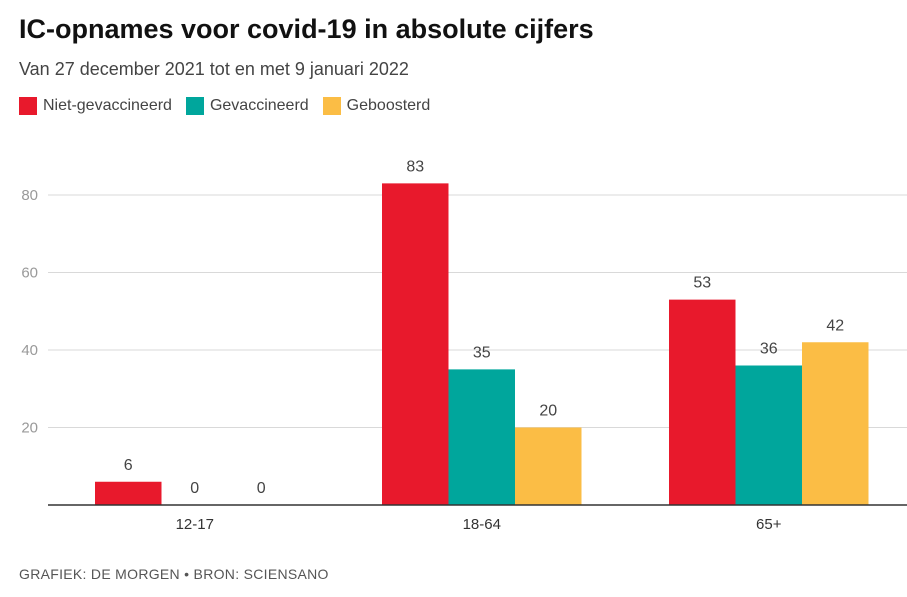 The width and height of the screenshot is (907, 597). I want to click on legend-item: Niet-gevaccineerd, so click(95, 106).